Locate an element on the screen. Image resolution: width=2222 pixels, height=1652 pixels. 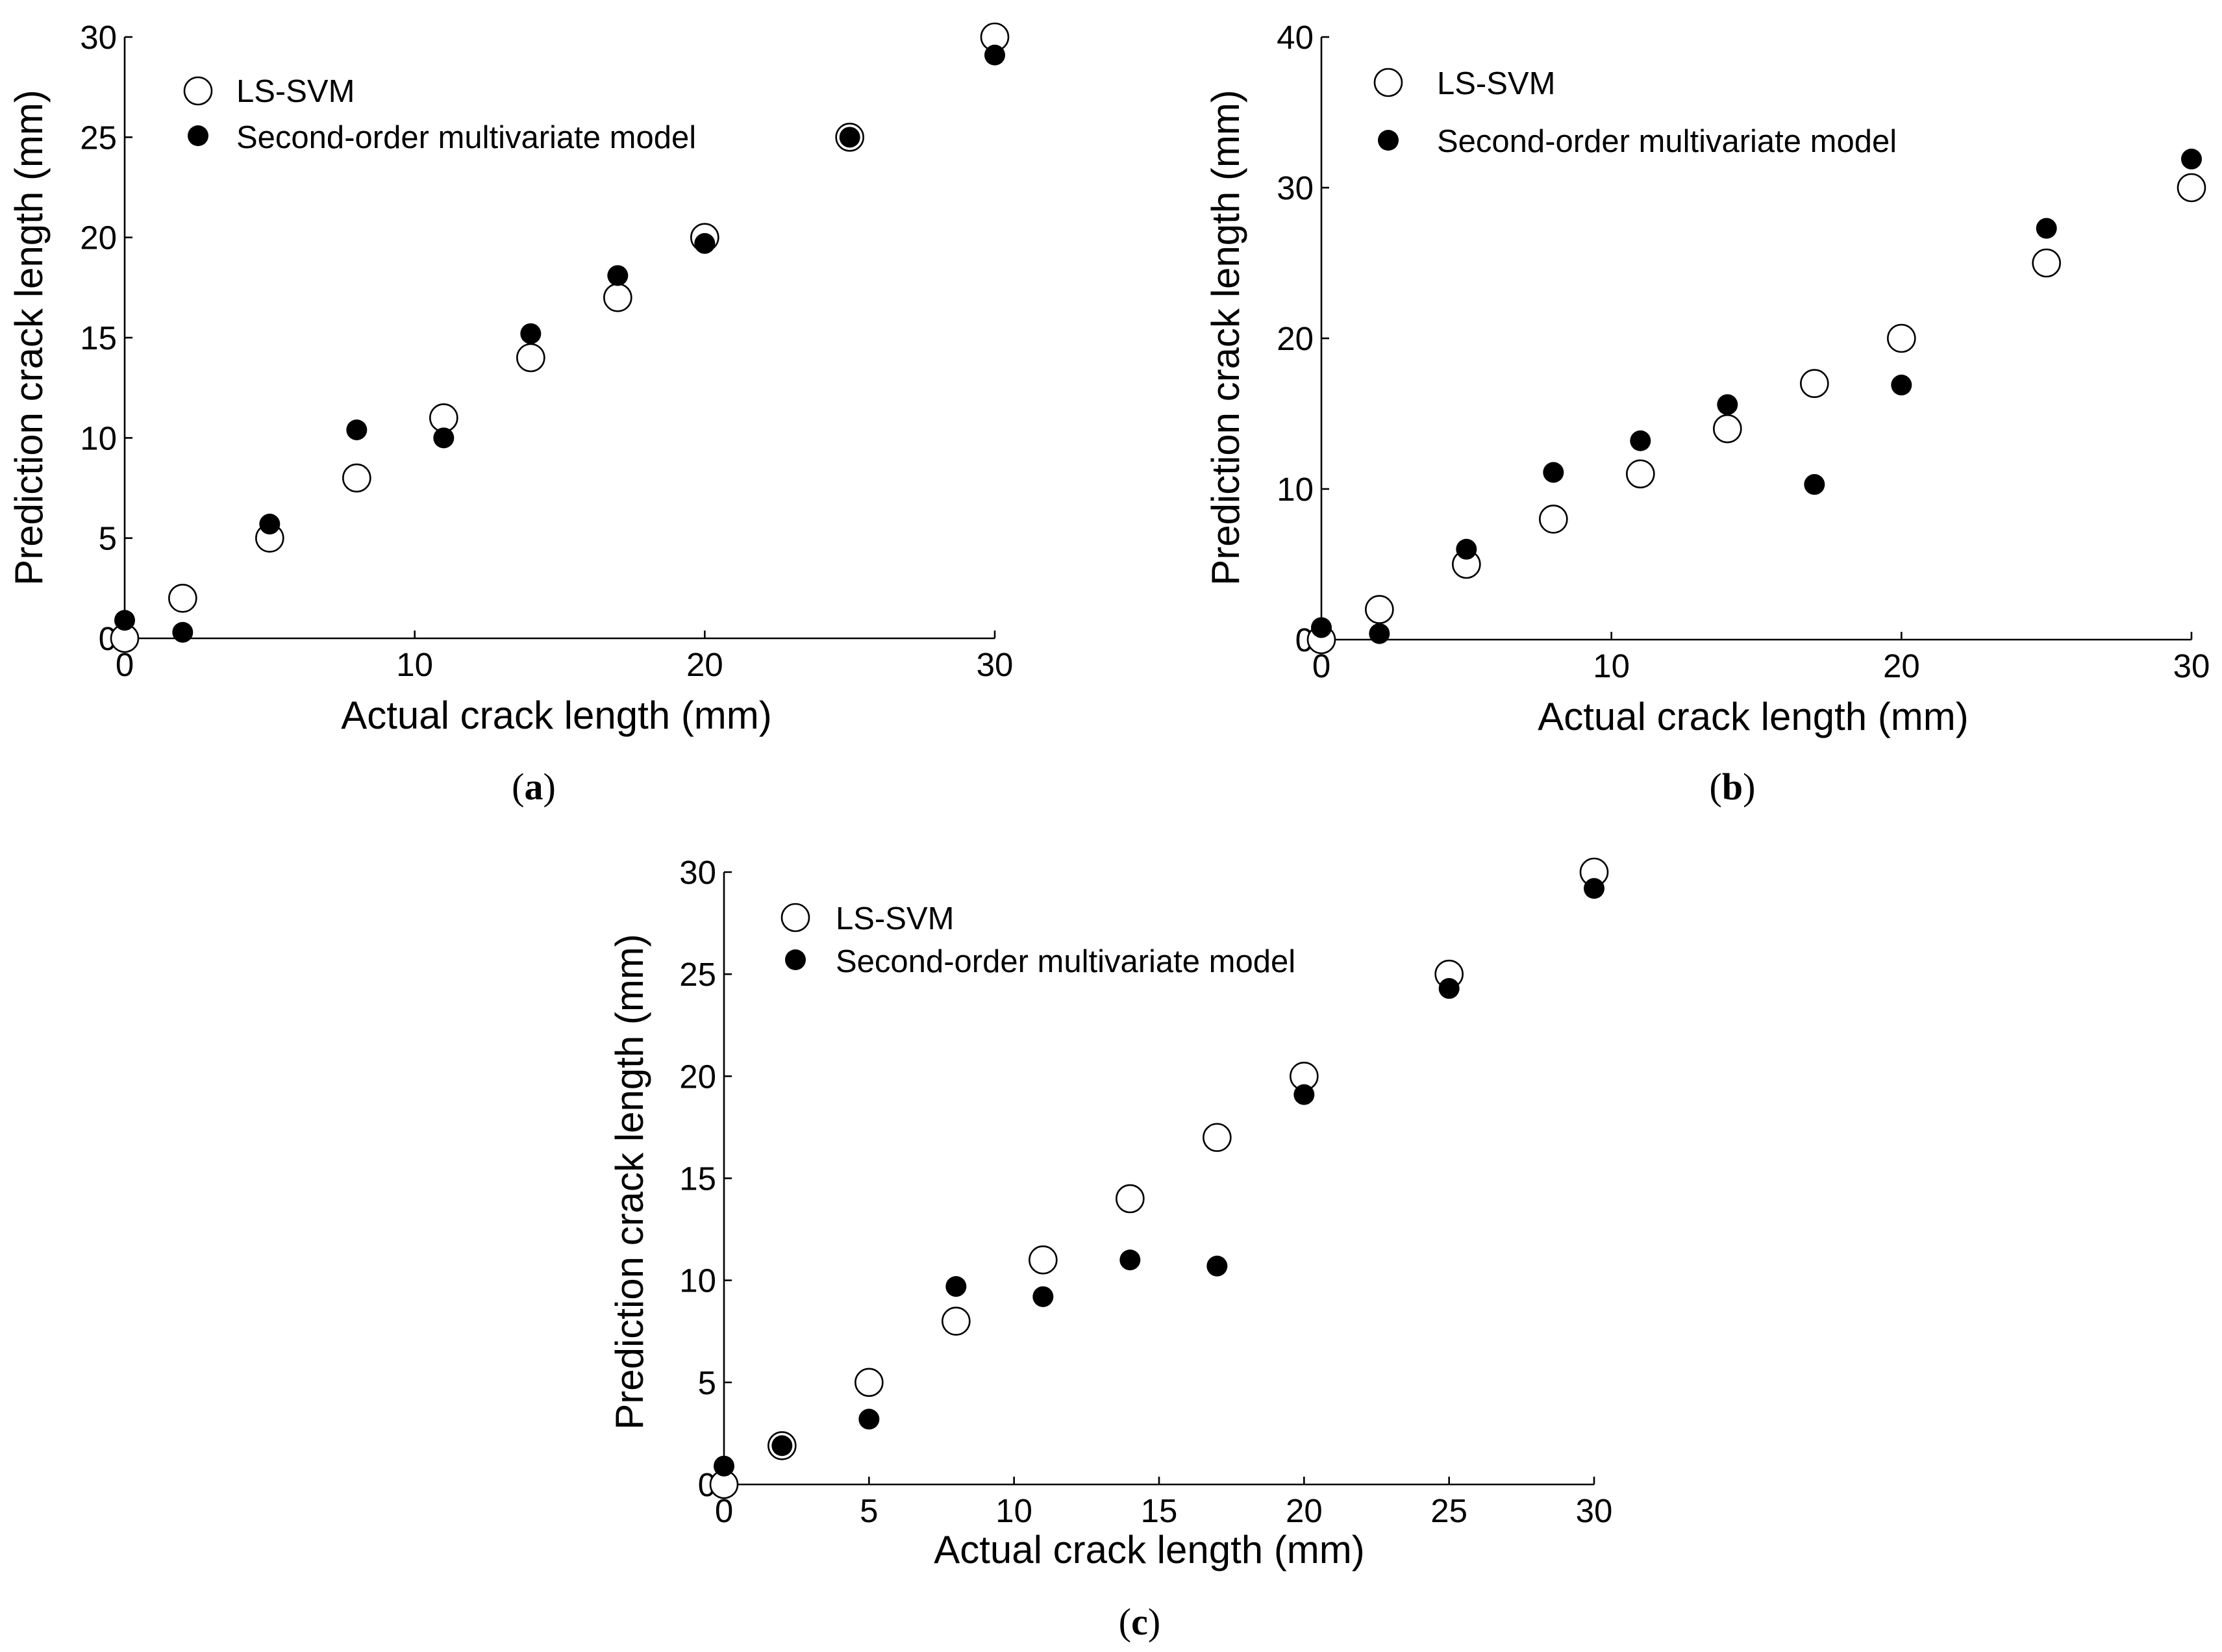
panel-label: (a) is located at coordinates (534, 787).